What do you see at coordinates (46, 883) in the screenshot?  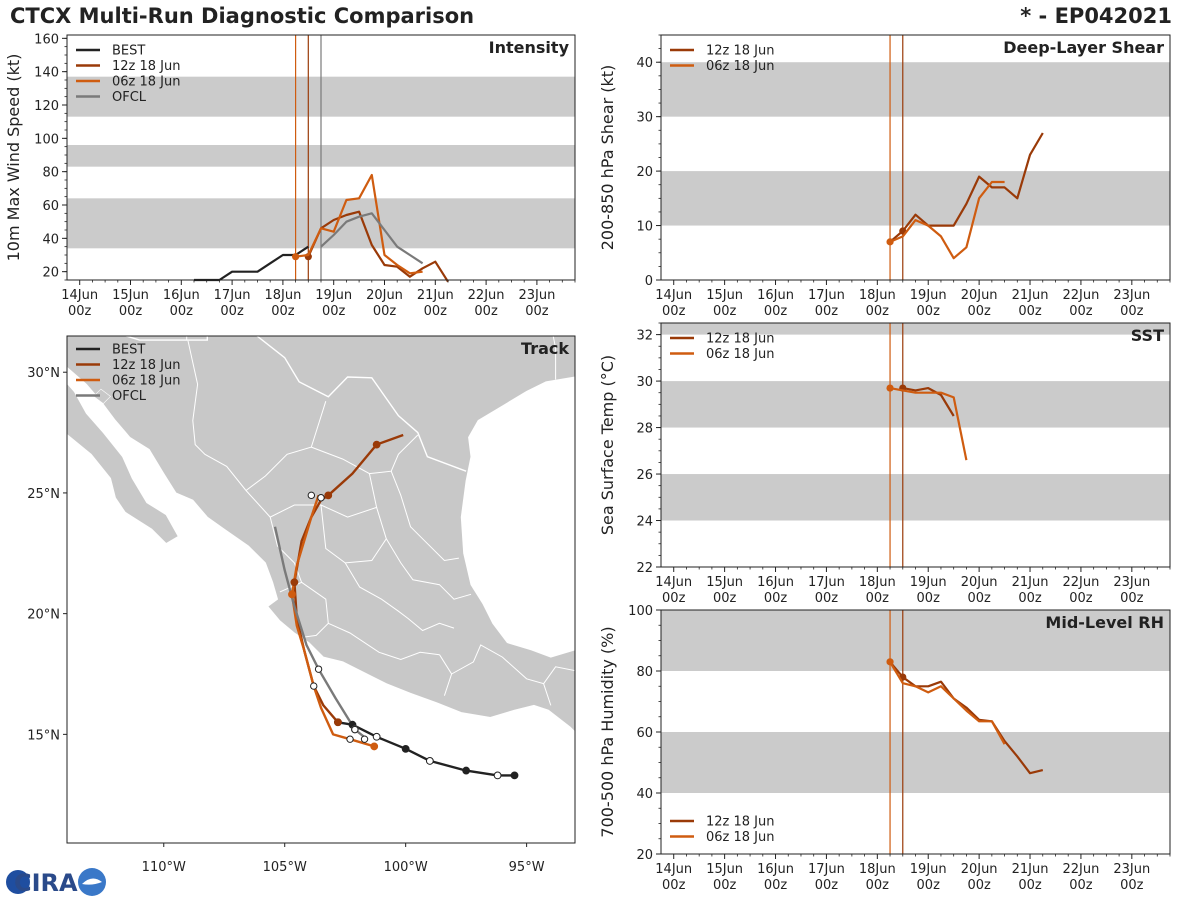 I see `logo-text: CIRA` at bounding box center [46, 883].